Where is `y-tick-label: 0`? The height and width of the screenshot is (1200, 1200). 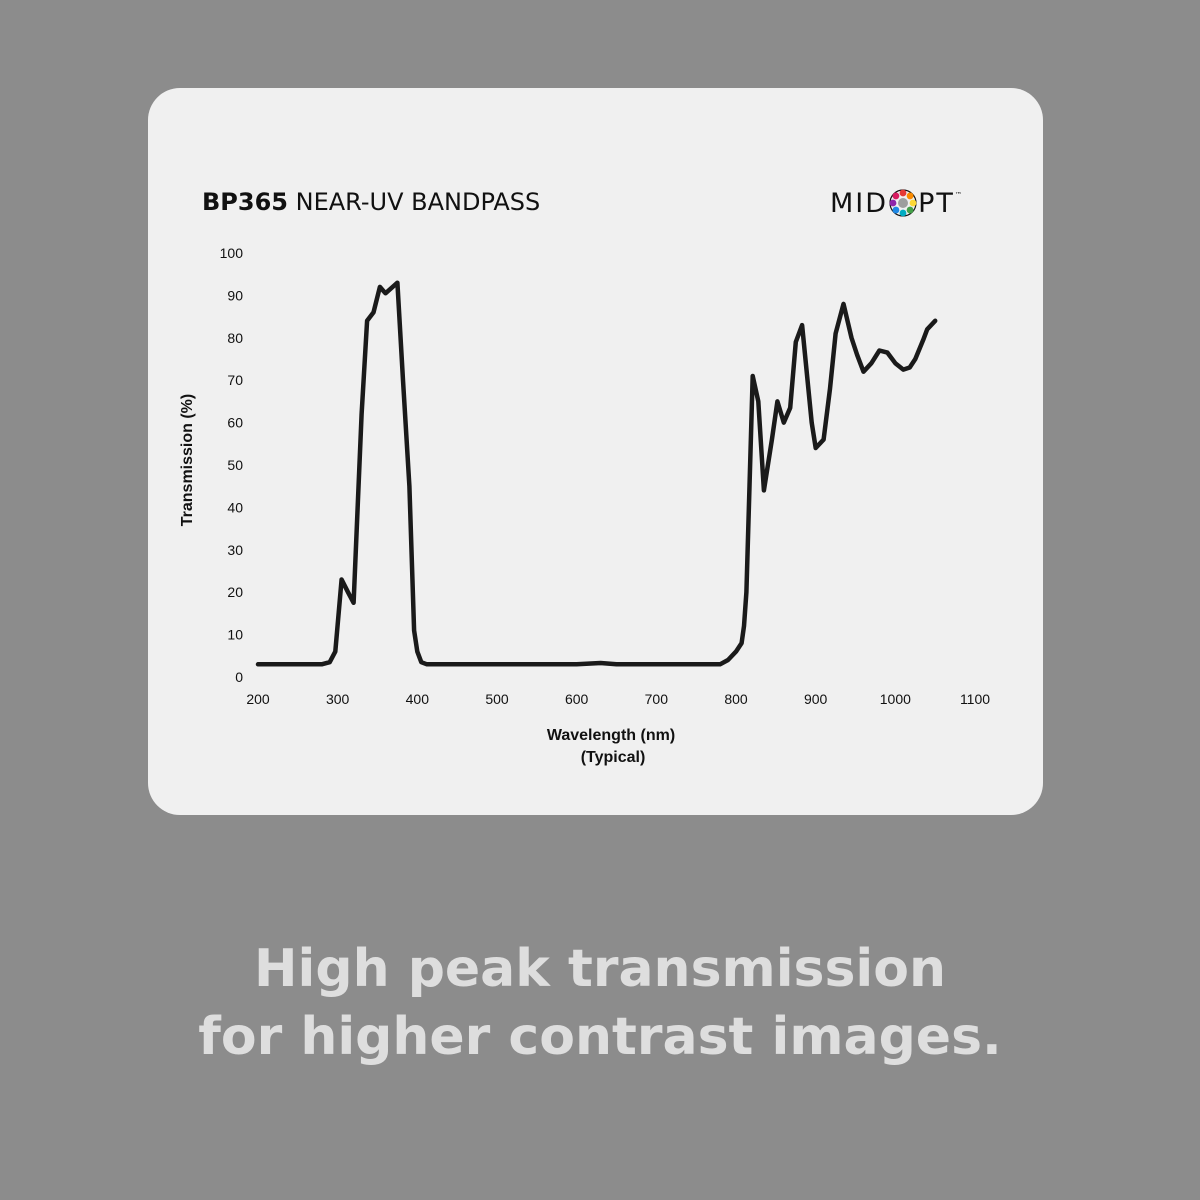 y-tick-label: 0 is located at coordinates (239, 677).